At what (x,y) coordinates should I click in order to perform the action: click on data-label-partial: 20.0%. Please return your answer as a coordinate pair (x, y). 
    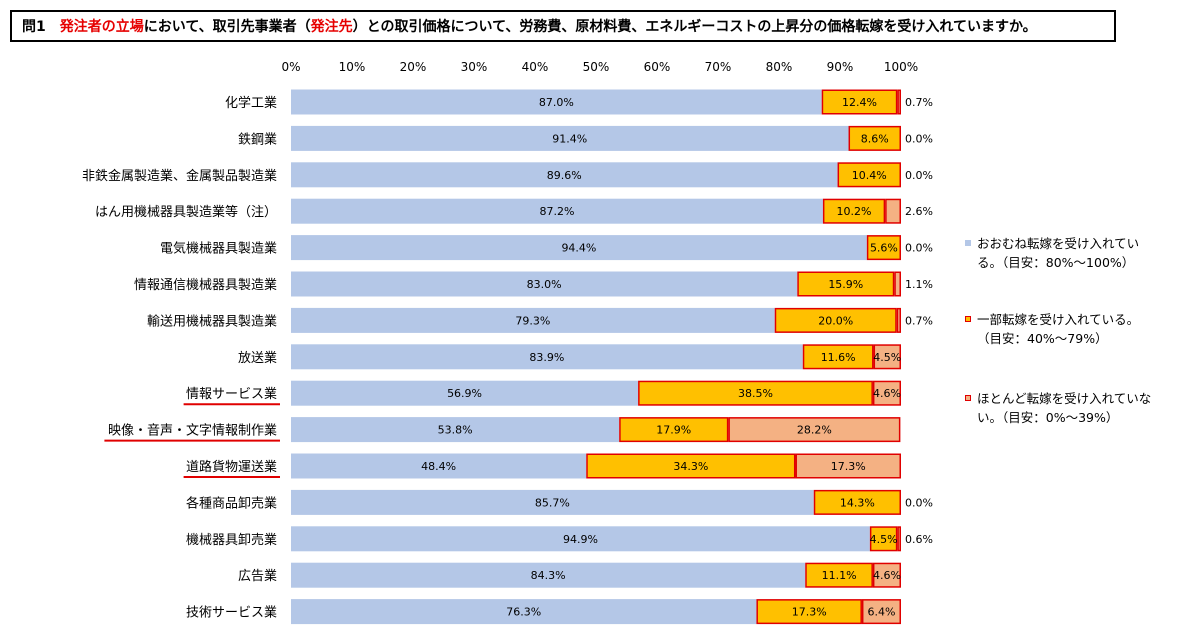
    Looking at the image, I should click on (835, 320).